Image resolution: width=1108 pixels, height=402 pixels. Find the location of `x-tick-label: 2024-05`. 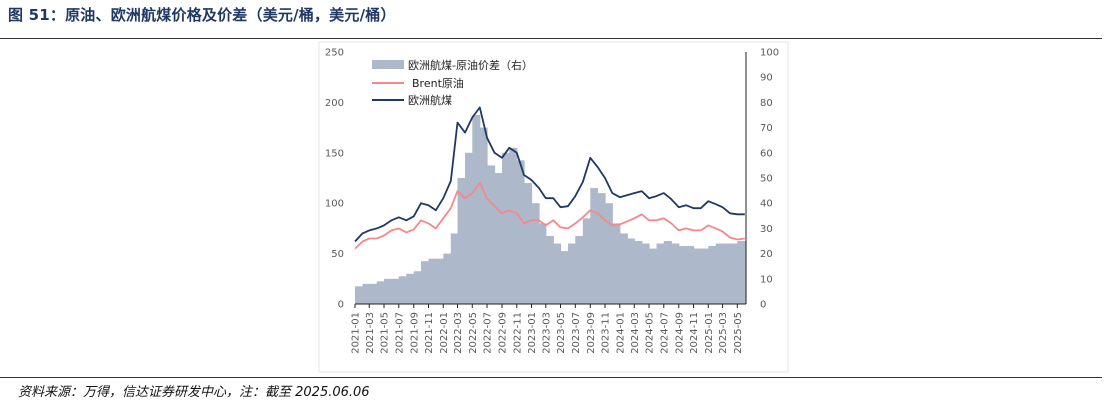

x-tick-label: 2024-05 is located at coordinates (650, 333).